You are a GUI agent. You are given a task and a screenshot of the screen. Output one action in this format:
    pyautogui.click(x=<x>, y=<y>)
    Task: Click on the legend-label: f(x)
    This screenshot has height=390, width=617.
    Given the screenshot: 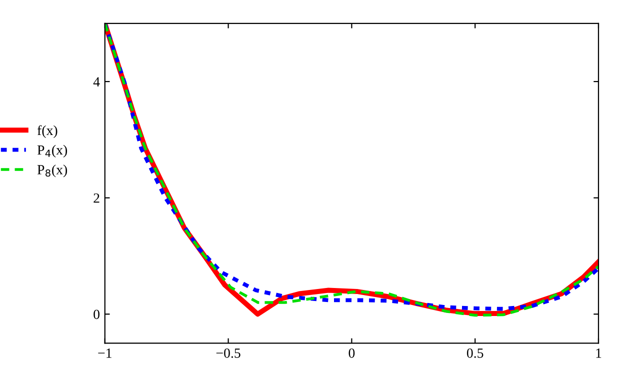 What is the action you would take?
    pyautogui.click(x=47, y=131)
    